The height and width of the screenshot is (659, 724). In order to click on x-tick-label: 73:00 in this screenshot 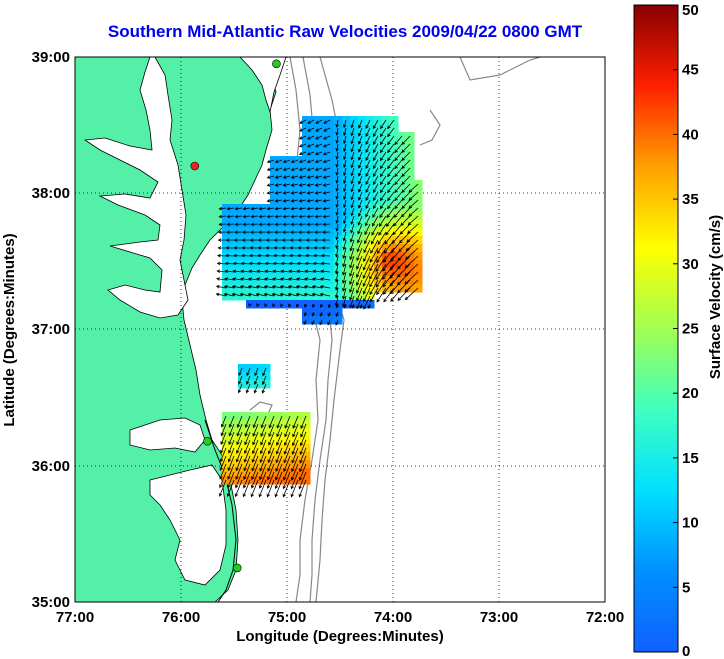, I will do `click(499, 617)`.